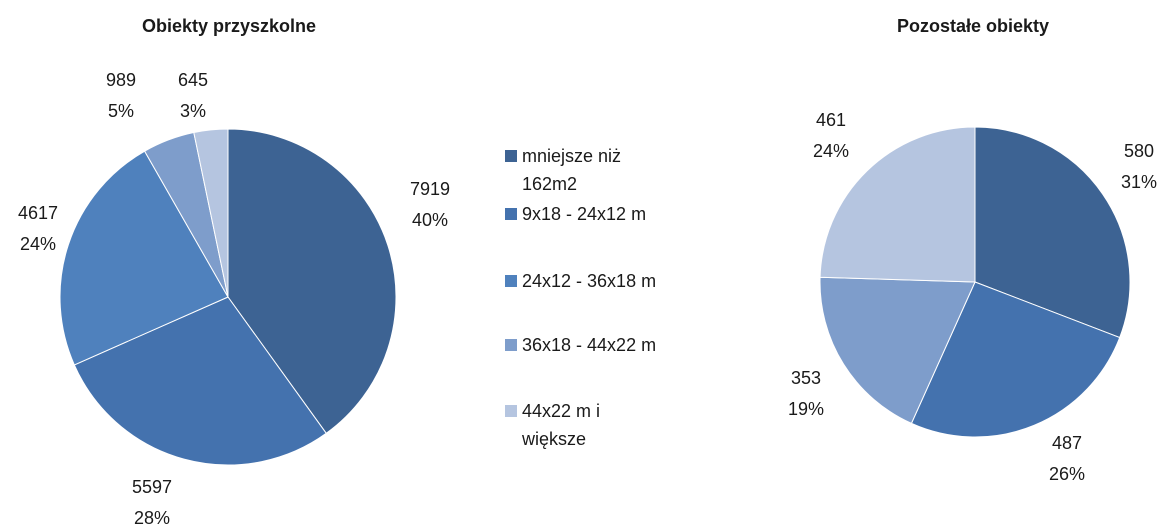 The image size is (1165, 528). I want to click on legend-label: 44x22 m i, so click(561, 411).